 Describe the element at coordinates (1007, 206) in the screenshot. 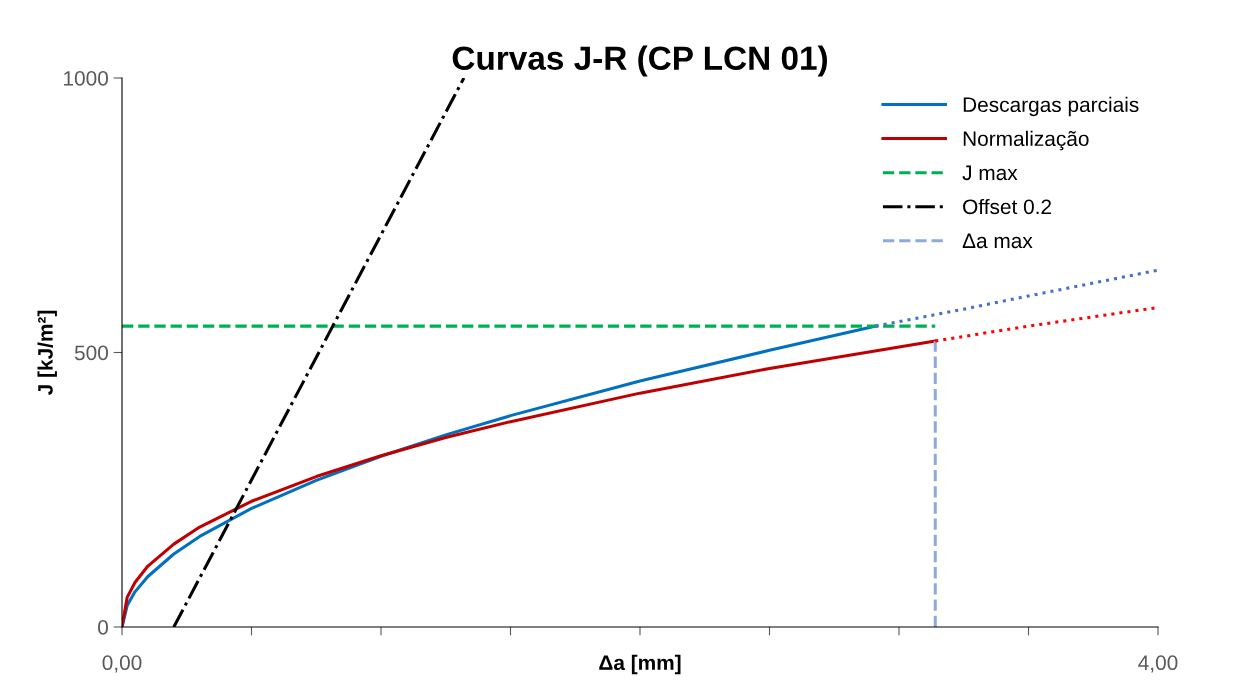

I see `legend-label: Offset 0.2` at that location.